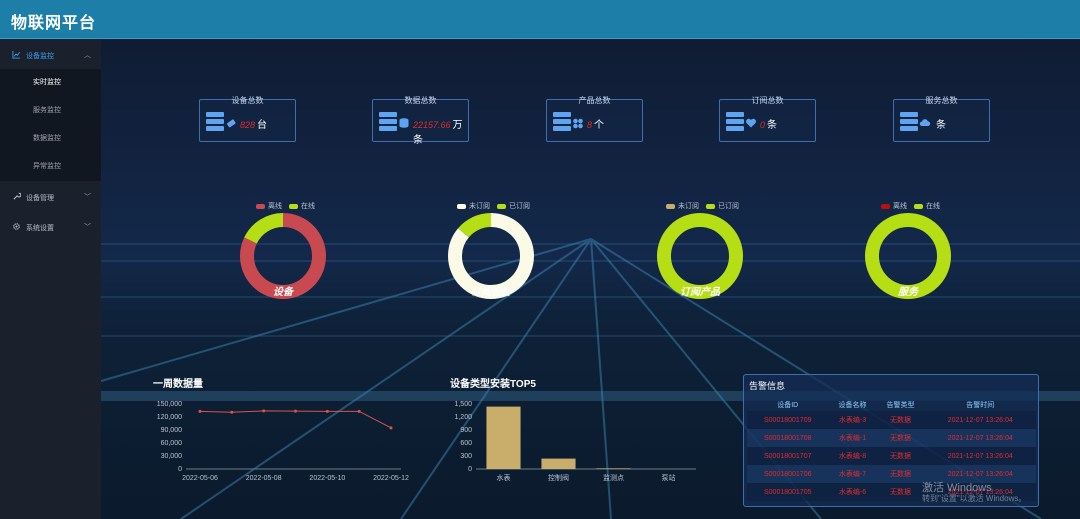  What do you see at coordinates (540, 19) in the screenshot?
I see `top-bar: 物联网平台` at bounding box center [540, 19].